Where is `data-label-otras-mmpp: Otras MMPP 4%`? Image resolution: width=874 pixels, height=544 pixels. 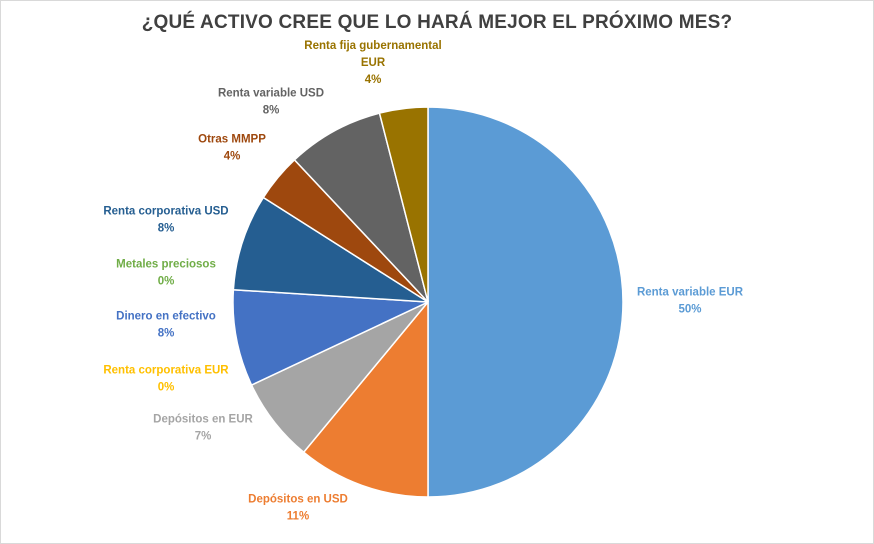
data-label-otras-mmpp: Otras MMPP 4% is located at coordinates (232, 148).